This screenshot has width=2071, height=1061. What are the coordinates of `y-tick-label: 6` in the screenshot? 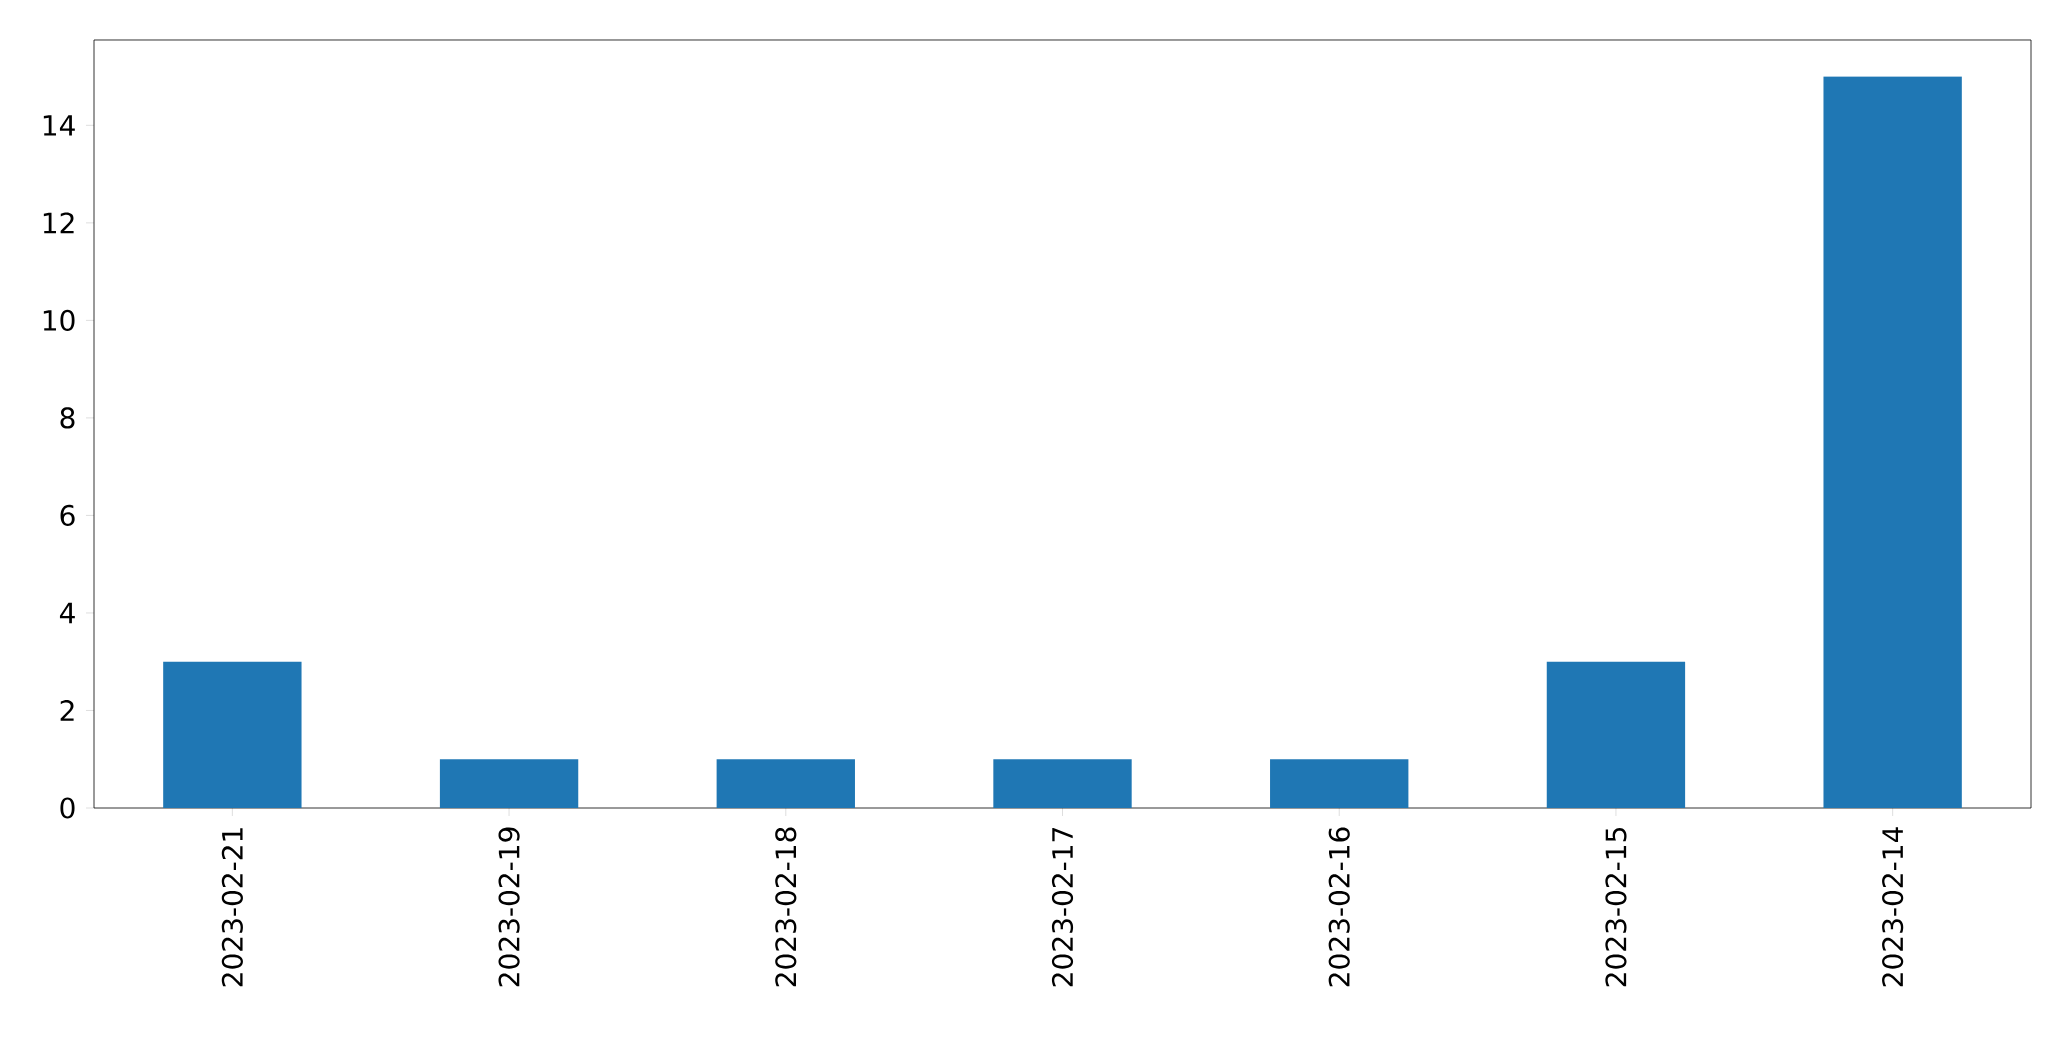 It's located at (67, 515).